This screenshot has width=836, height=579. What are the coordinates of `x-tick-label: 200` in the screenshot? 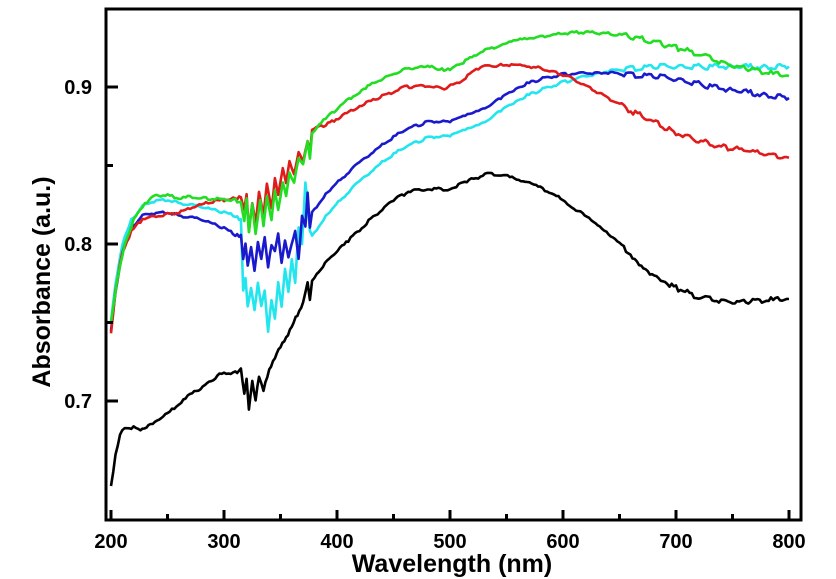 It's located at (110, 542).